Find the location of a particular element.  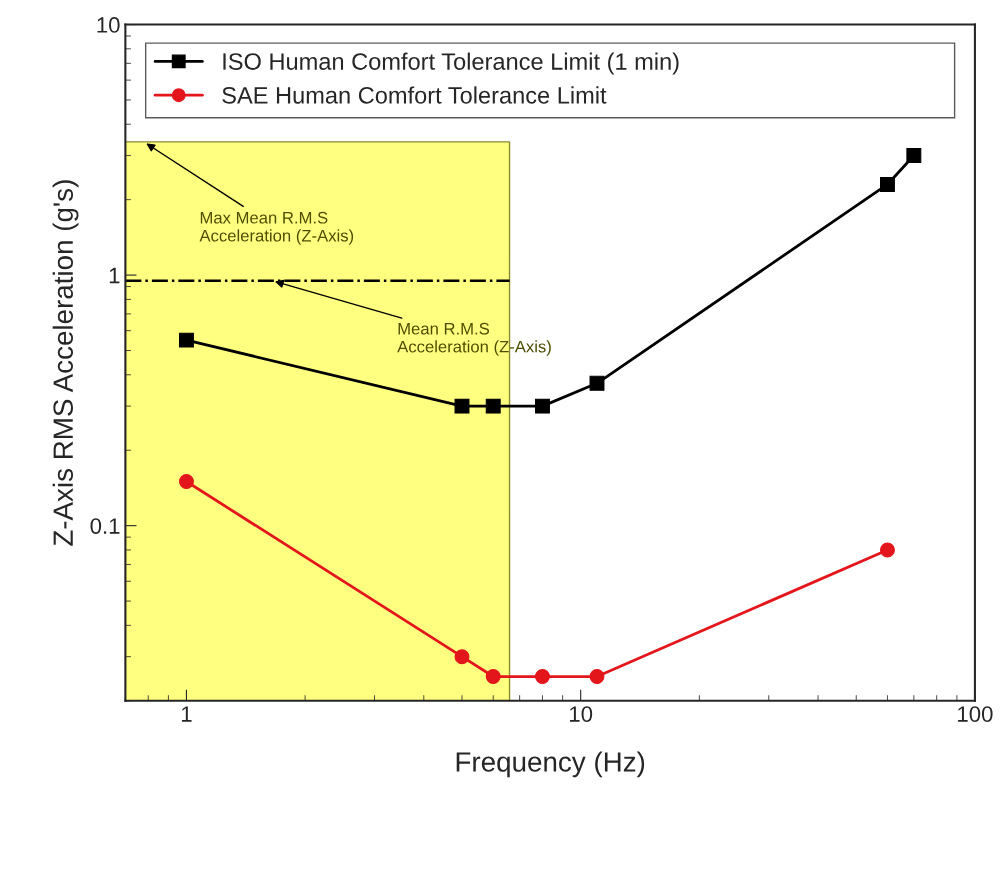

legend-label: ISO Human Comfort Tolerance Limit (1 min) is located at coordinates (451, 63).